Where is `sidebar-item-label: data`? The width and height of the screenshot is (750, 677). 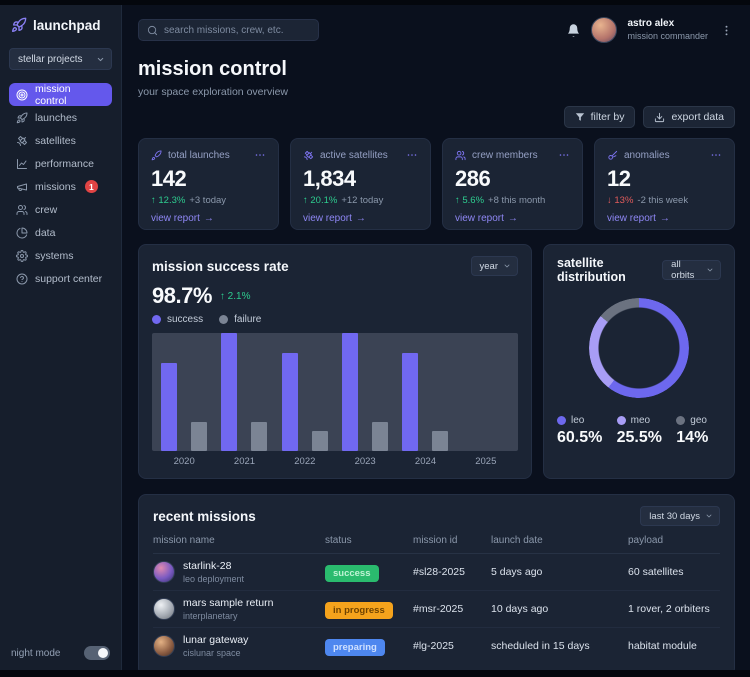
sidebar-item-label: data is located at coordinates (45, 232).